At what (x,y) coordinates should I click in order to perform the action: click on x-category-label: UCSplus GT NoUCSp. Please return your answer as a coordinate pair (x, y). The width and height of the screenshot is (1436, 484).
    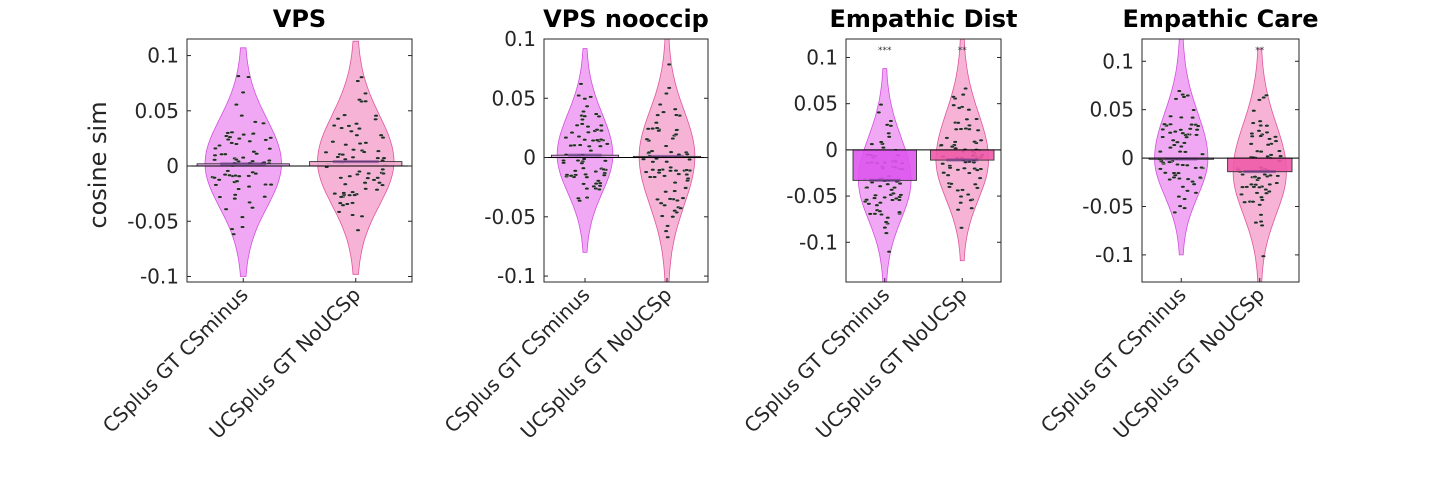
    Looking at the image, I should click on (1188, 363).